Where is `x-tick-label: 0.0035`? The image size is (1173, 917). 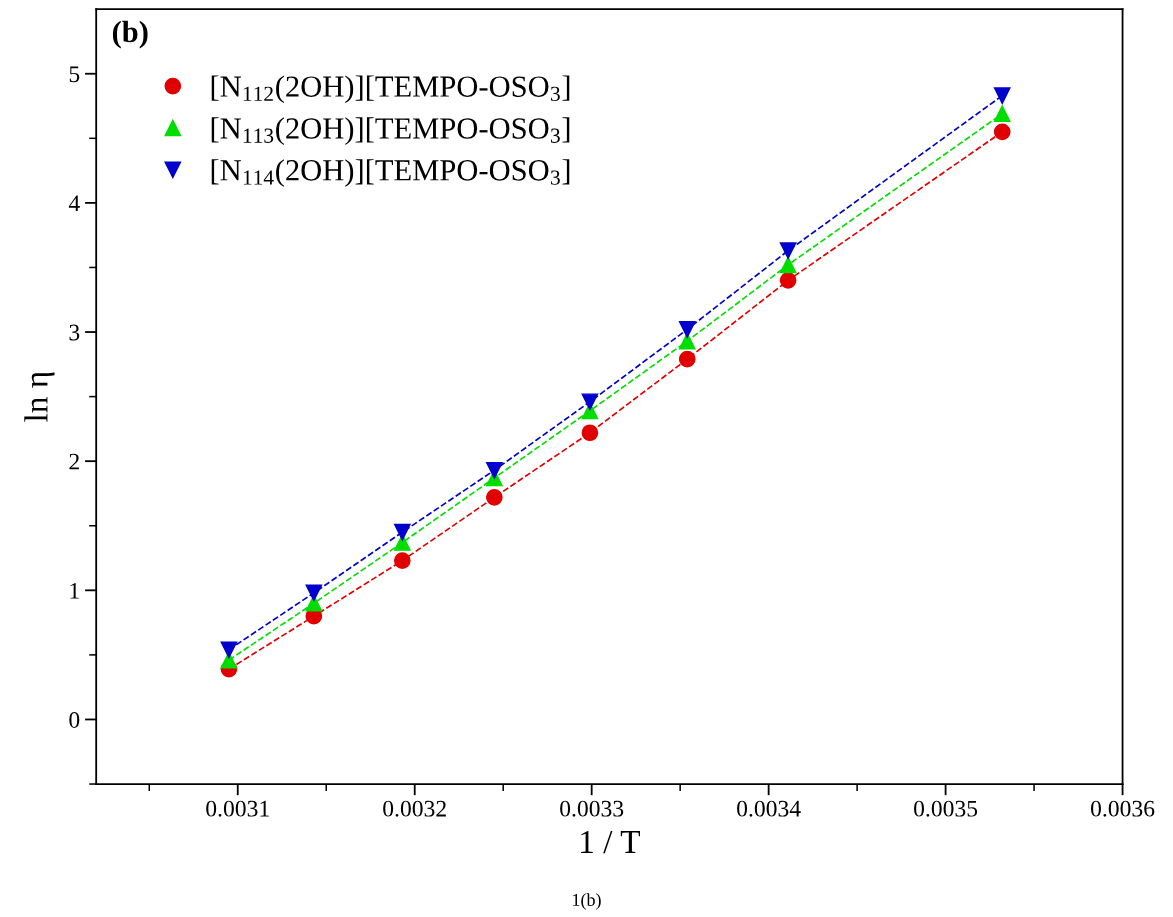
x-tick-label: 0.0035 is located at coordinates (946, 808).